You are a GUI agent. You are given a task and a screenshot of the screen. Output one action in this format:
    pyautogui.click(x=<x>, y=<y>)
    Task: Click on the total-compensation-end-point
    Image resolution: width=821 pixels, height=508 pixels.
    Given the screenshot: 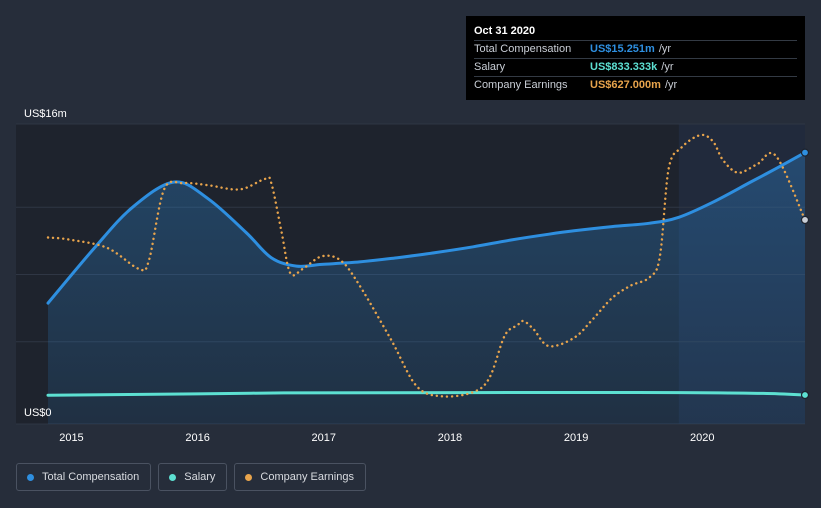 What is the action you would take?
    pyautogui.click(x=805, y=152)
    